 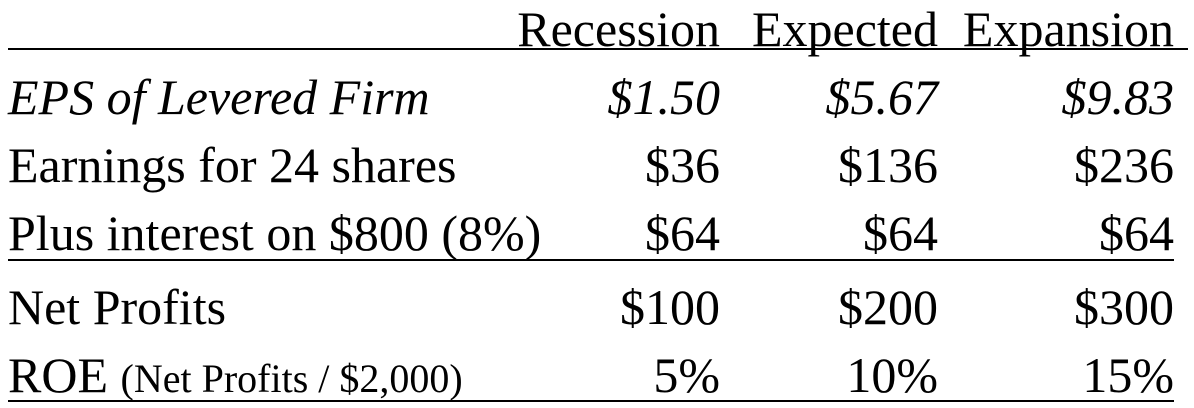 I want to click on value-recession: 5%, so click(x=686, y=375).